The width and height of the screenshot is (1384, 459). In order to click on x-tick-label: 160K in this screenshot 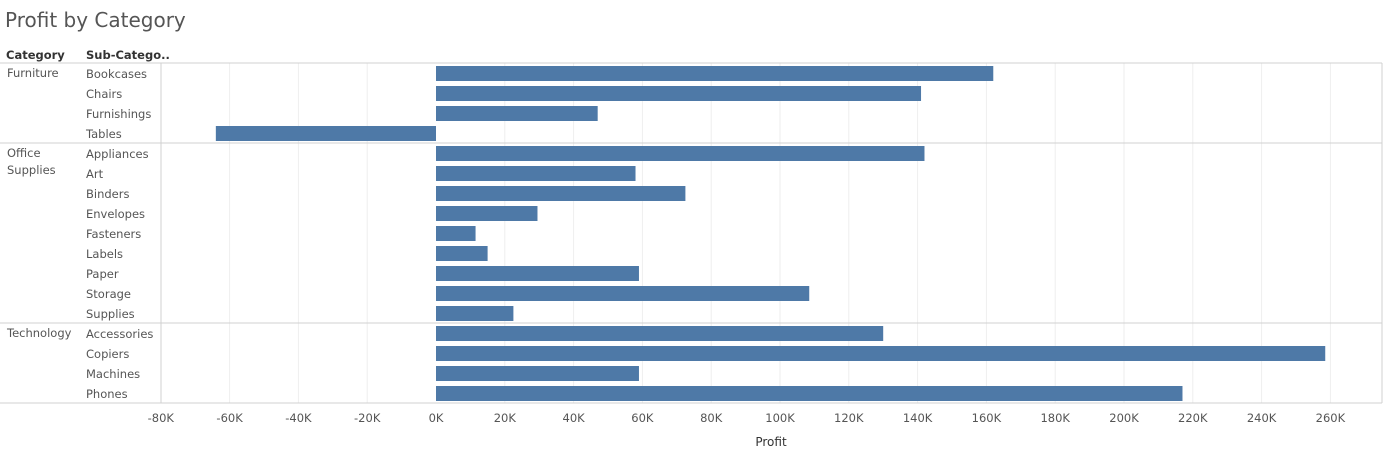, I will do `click(987, 418)`.